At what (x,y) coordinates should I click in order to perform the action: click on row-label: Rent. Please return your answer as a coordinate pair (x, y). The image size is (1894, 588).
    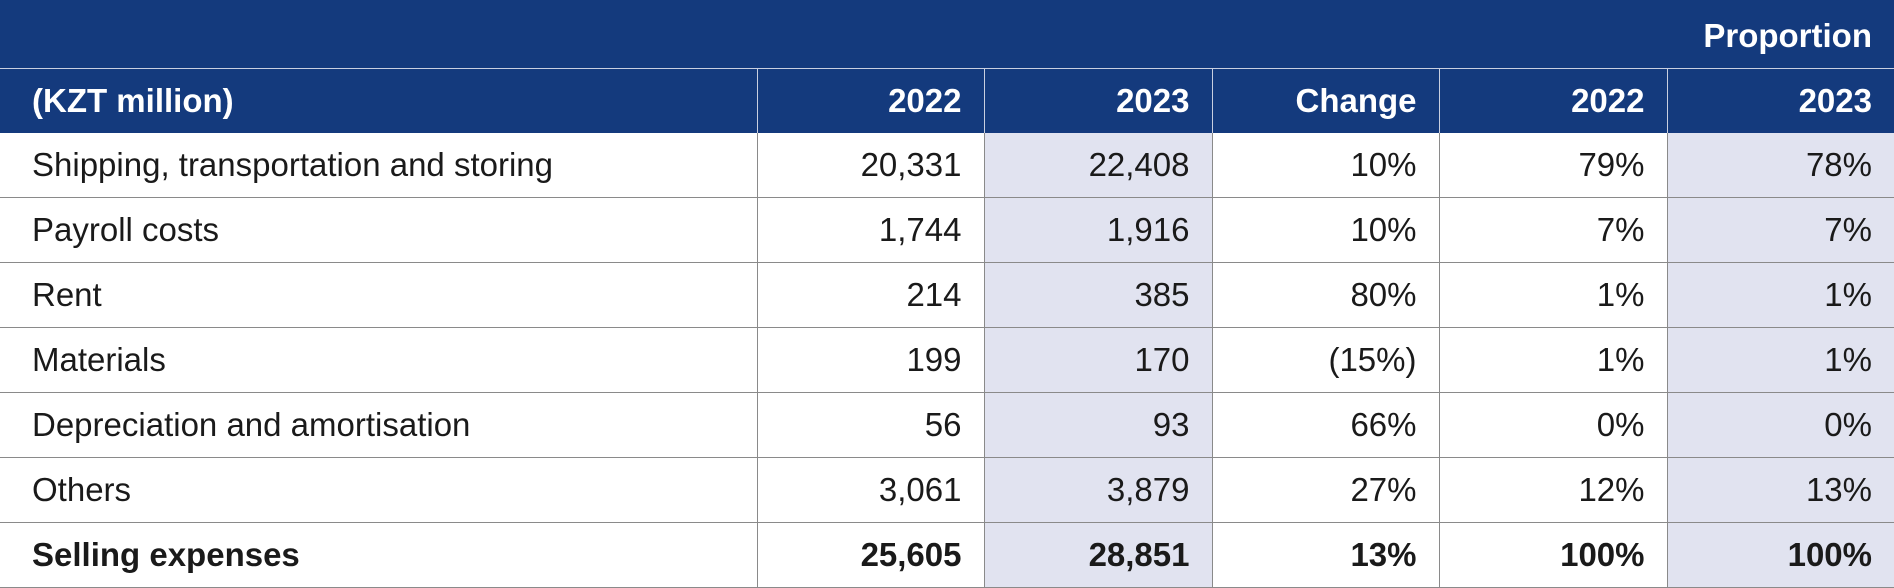
    Looking at the image, I should click on (378, 295).